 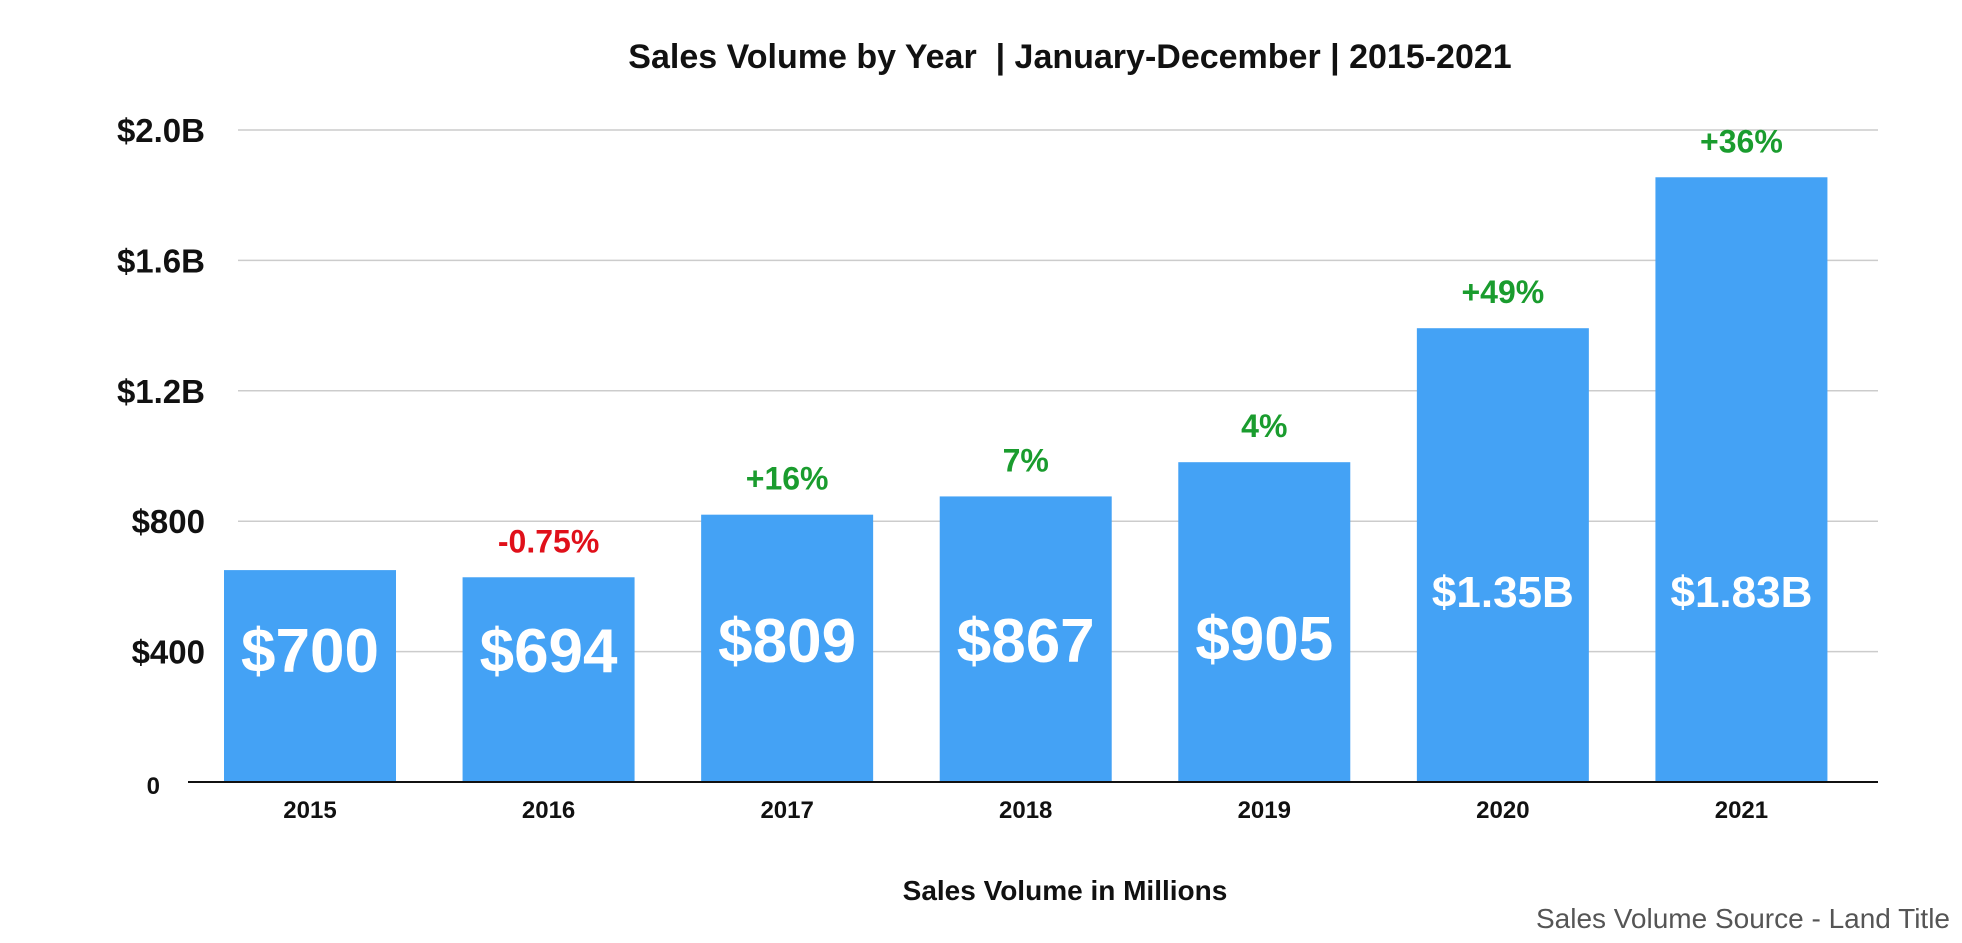 I want to click on bar-value-label: $694, so click(x=549, y=651).